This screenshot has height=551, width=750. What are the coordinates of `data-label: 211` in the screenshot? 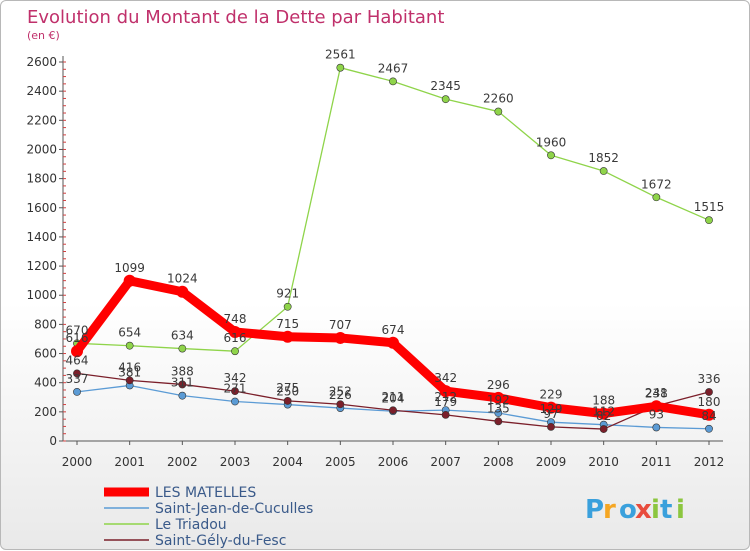 It's located at (393, 397).